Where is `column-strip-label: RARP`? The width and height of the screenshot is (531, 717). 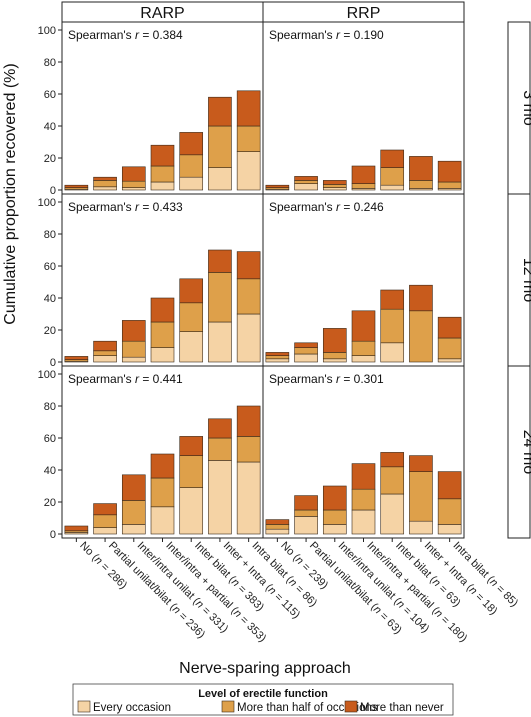 column-strip-label: RARP is located at coordinates (162, 13).